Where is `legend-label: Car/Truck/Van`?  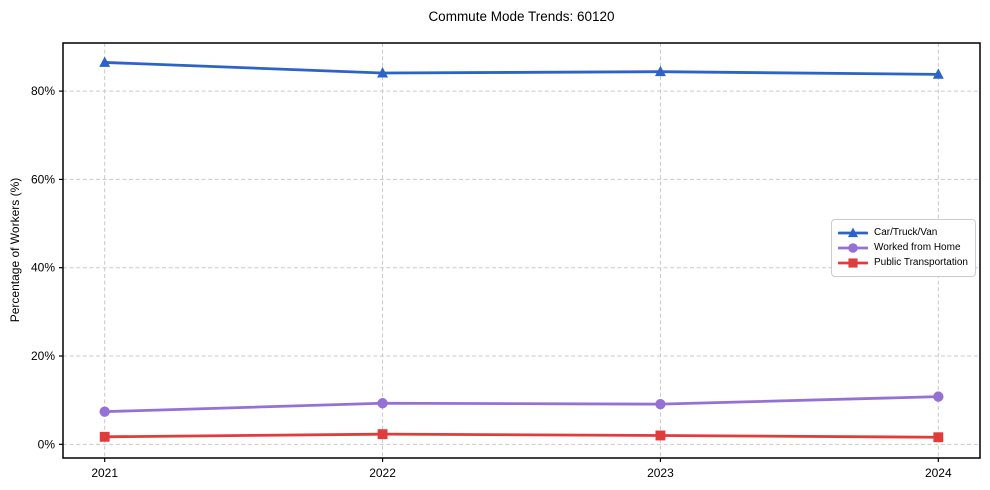
legend-label: Car/Truck/Van is located at coordinates (906, 232).